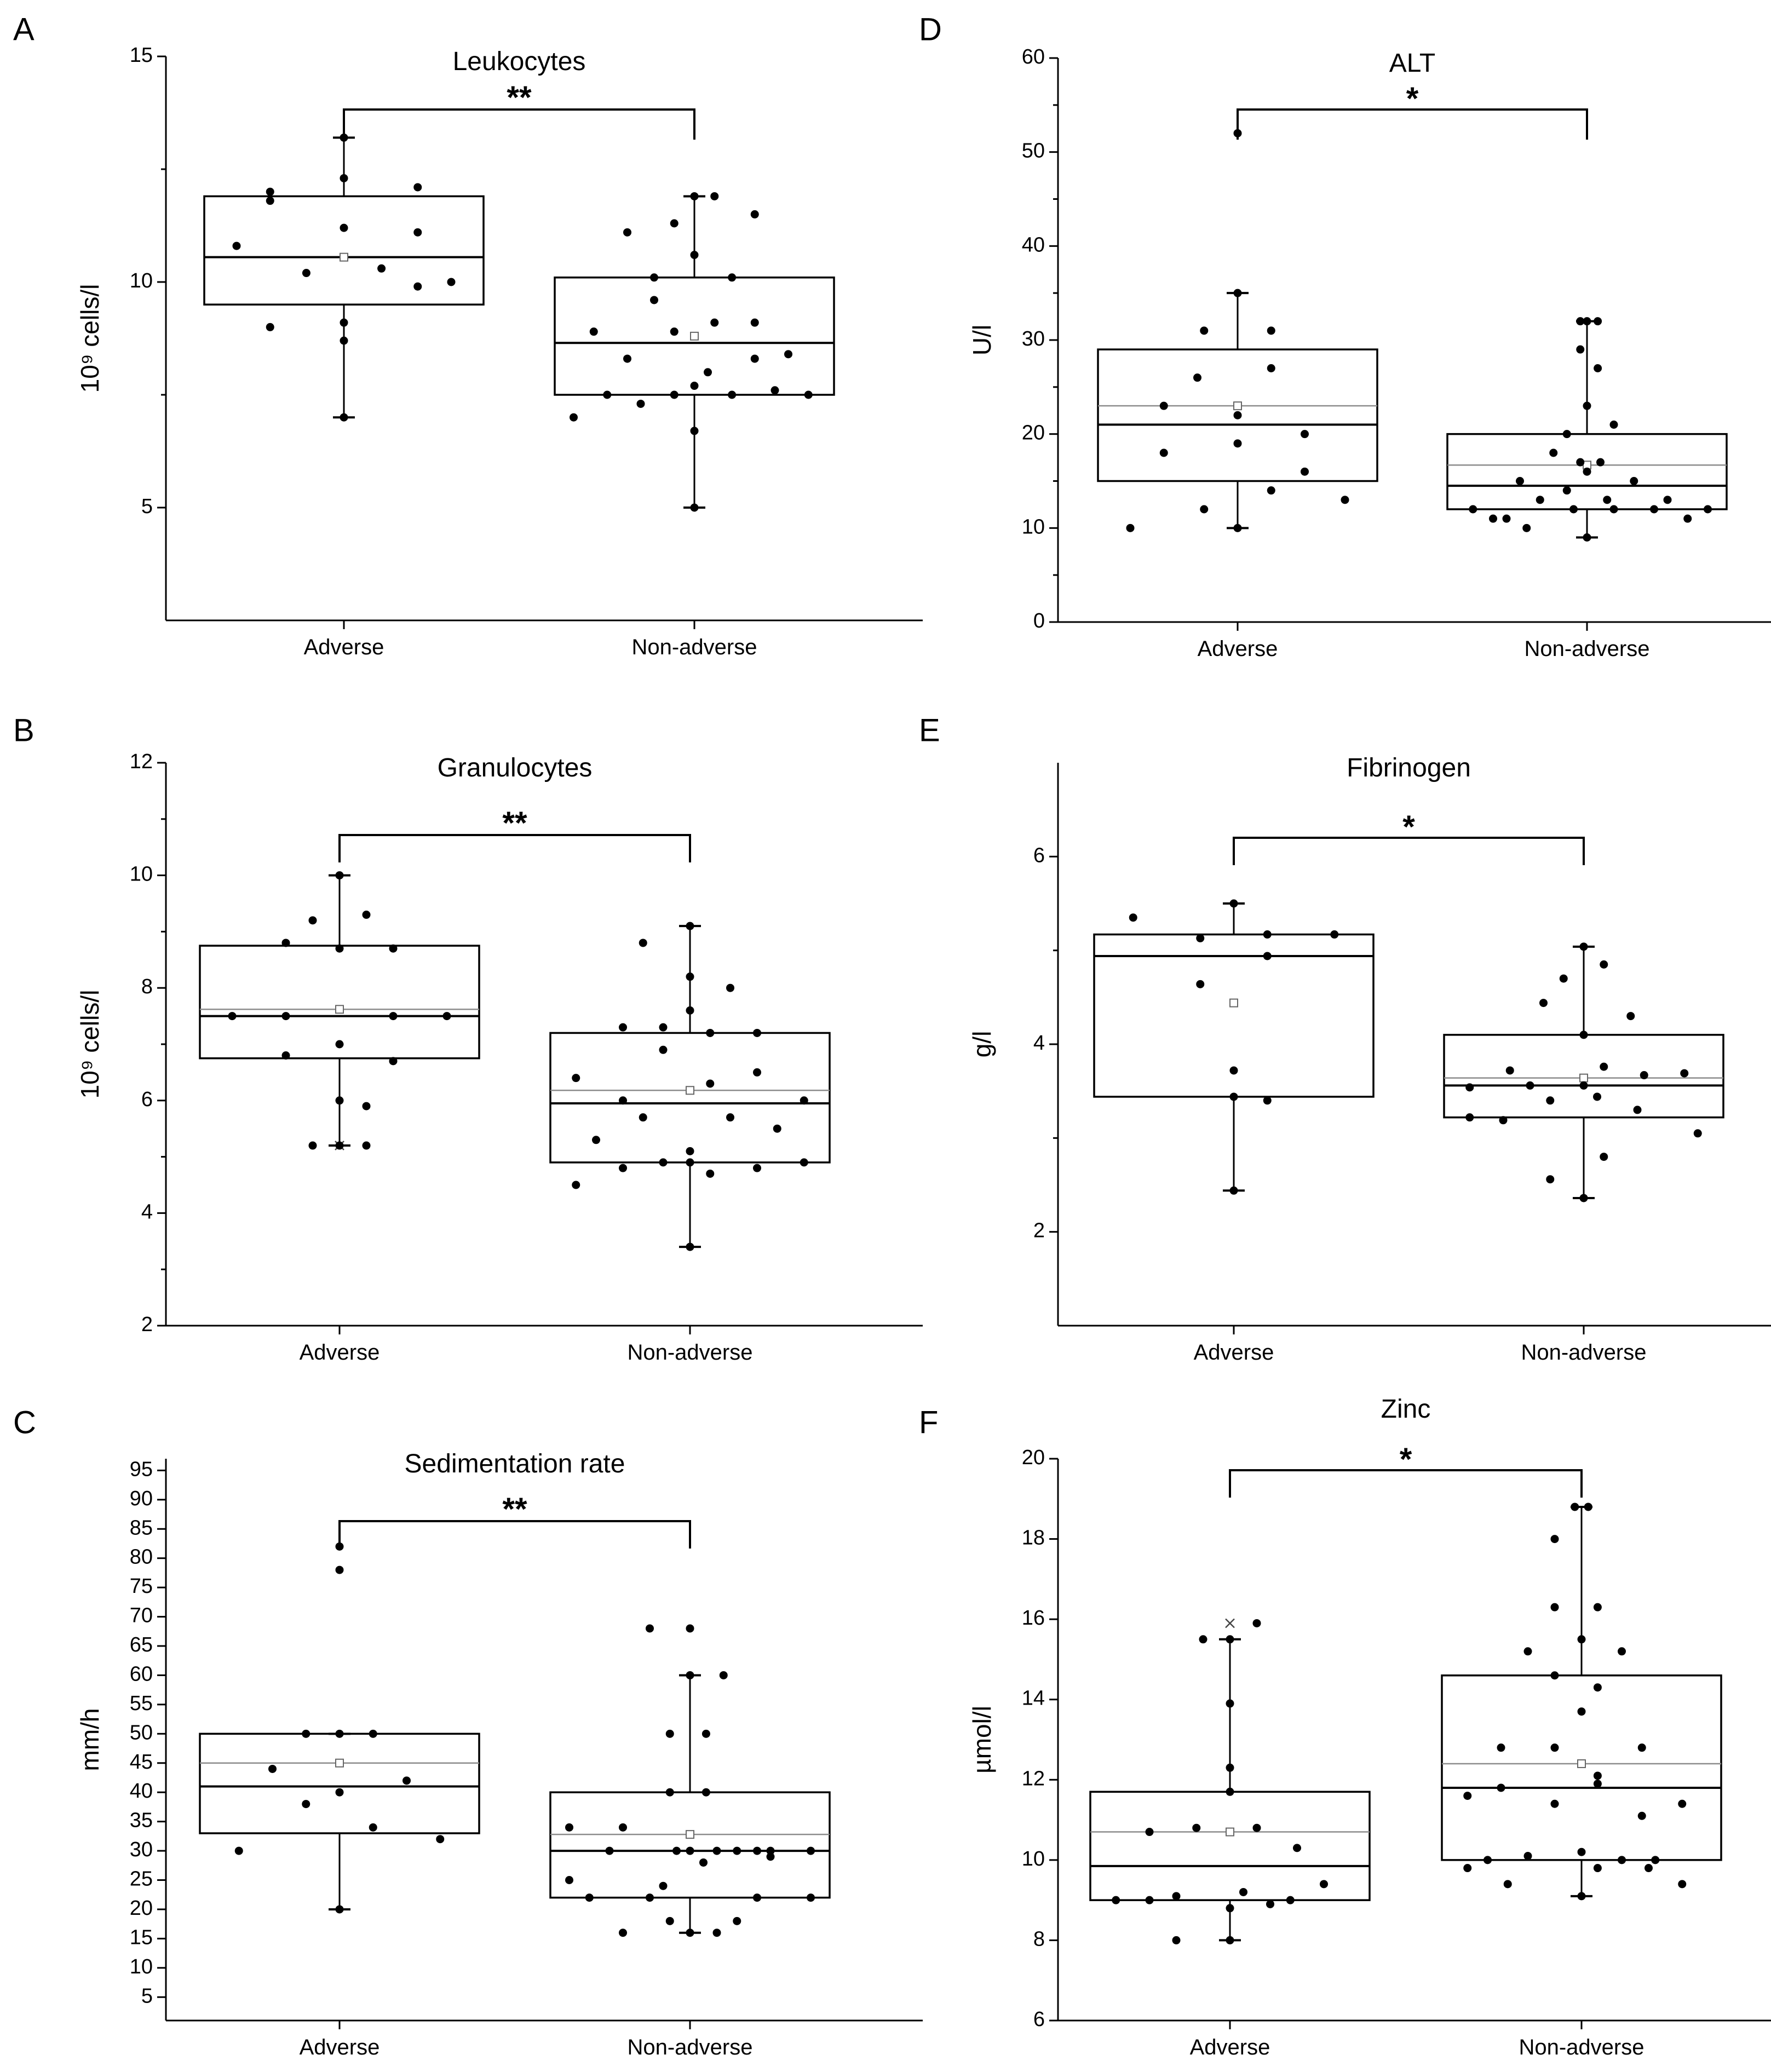 The image size is (1771, 2072). Describe the element at coordinates (141, 1703) in the screenshot. I see `y-tick-label: 55` at that location.